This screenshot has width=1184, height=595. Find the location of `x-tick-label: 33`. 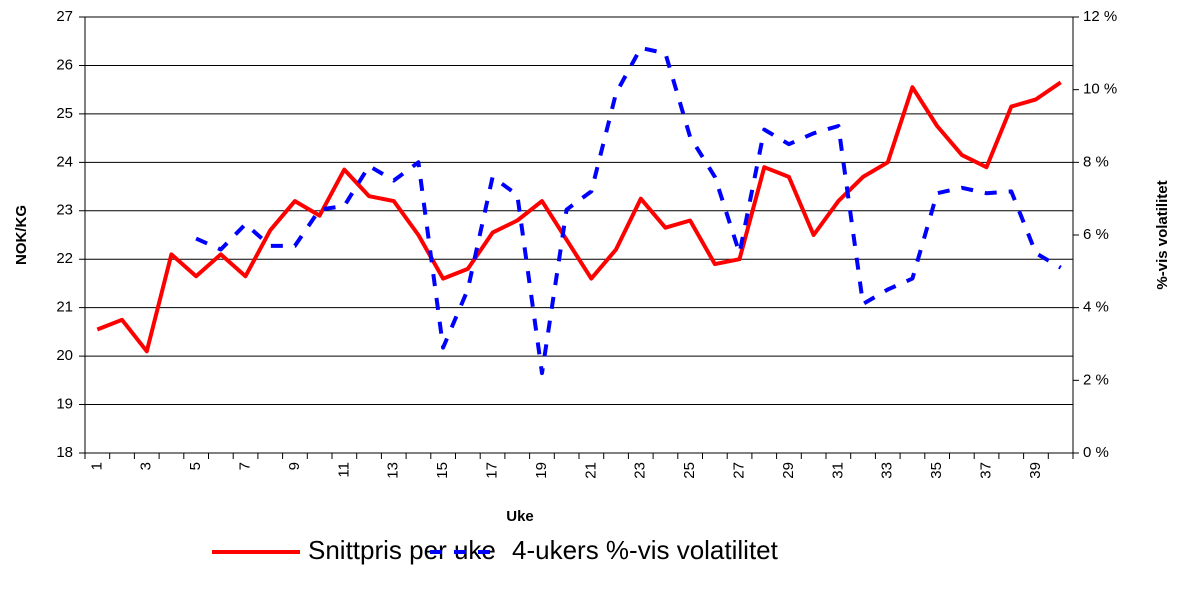

x-tick-label: 33 is located at coordinates (887, 470).